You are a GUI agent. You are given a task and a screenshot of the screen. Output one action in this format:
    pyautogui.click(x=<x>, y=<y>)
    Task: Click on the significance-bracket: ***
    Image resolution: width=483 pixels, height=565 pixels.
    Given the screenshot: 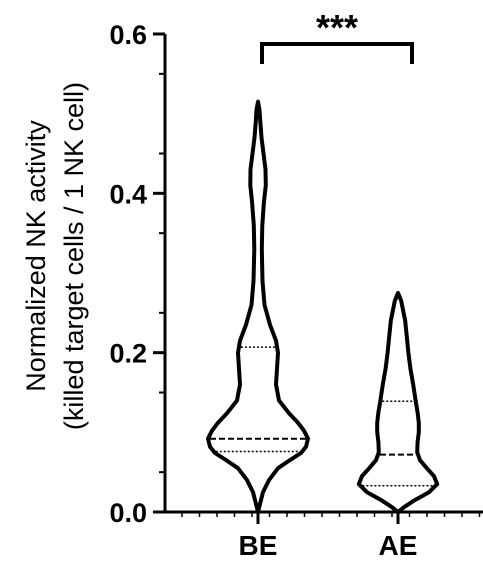 What is the action you would take?
    pyautogui.click(x=337, y=35)
    